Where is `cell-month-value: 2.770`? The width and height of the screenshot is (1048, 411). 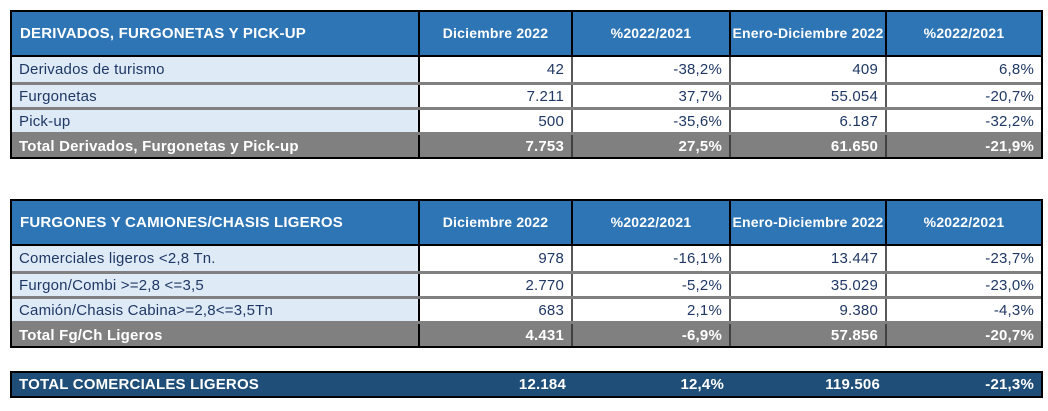 cell-month-value: 2.770 is located at coordinates (496, 285).